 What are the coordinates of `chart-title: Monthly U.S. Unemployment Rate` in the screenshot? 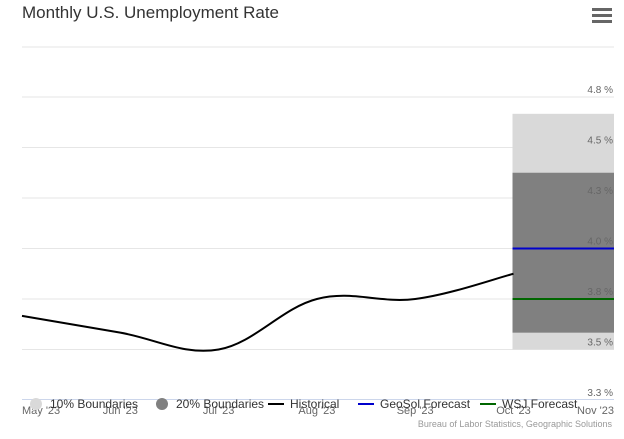 It's located at (150, 12).